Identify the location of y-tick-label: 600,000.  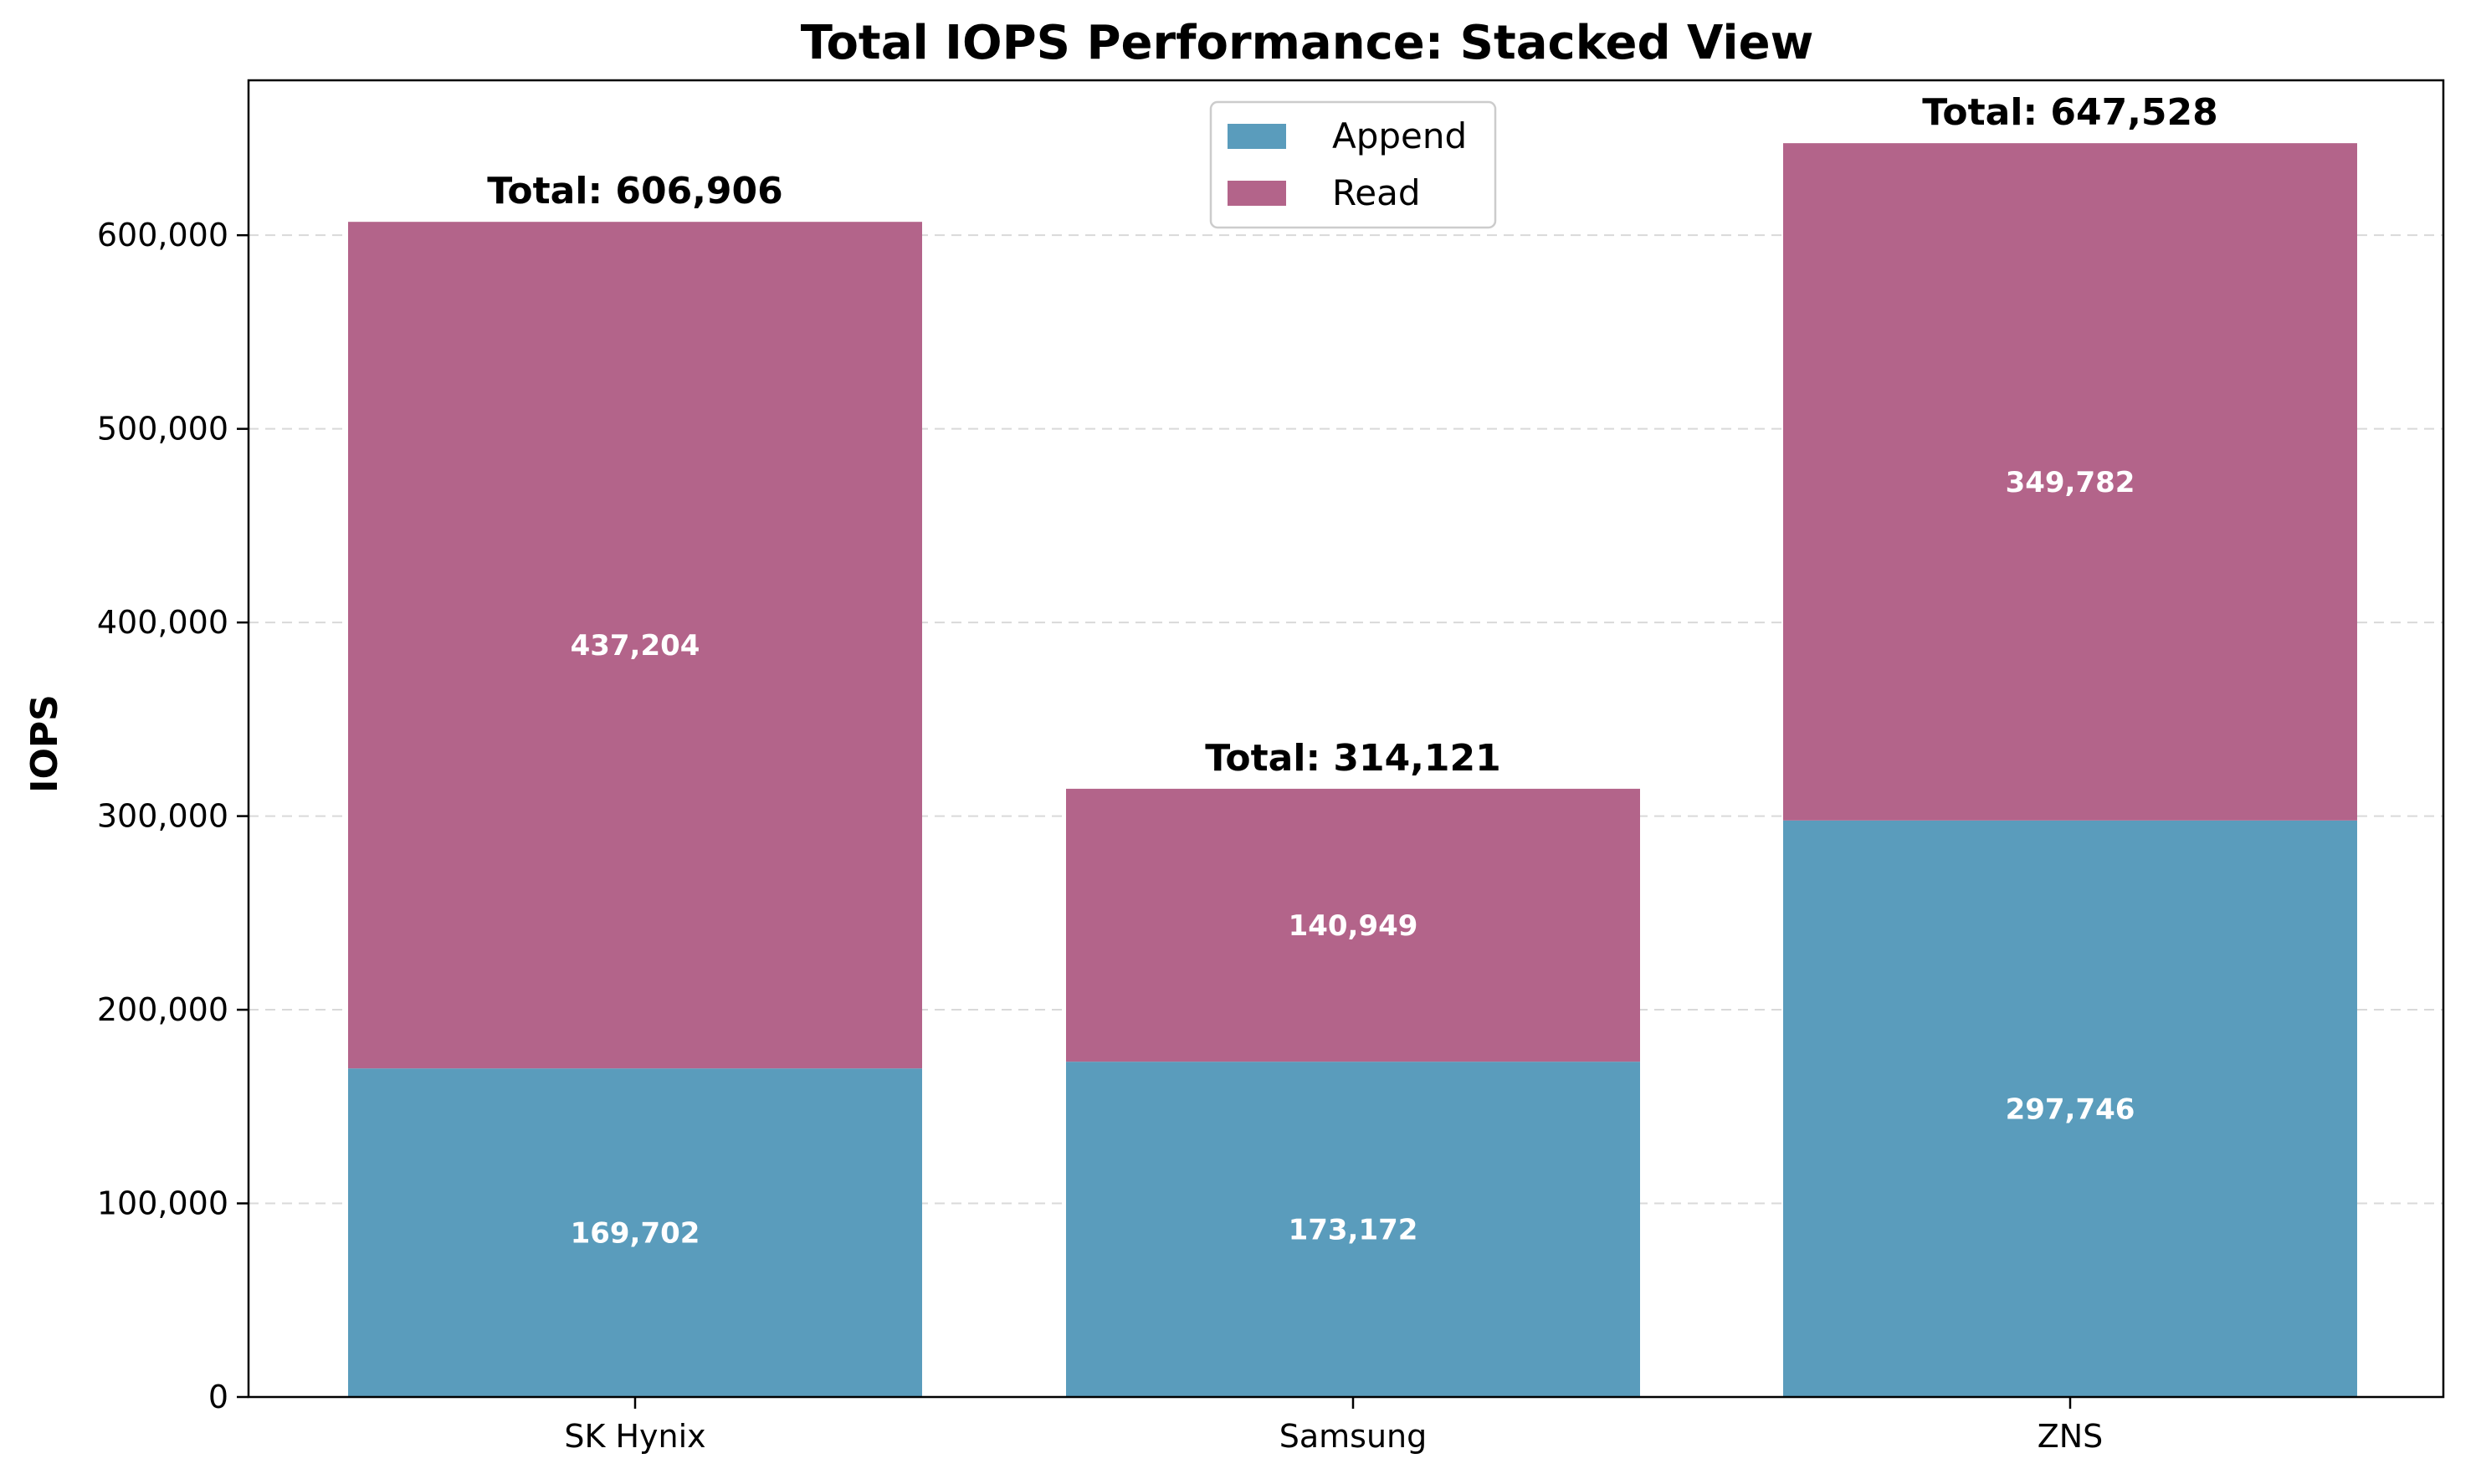
(162, 235).